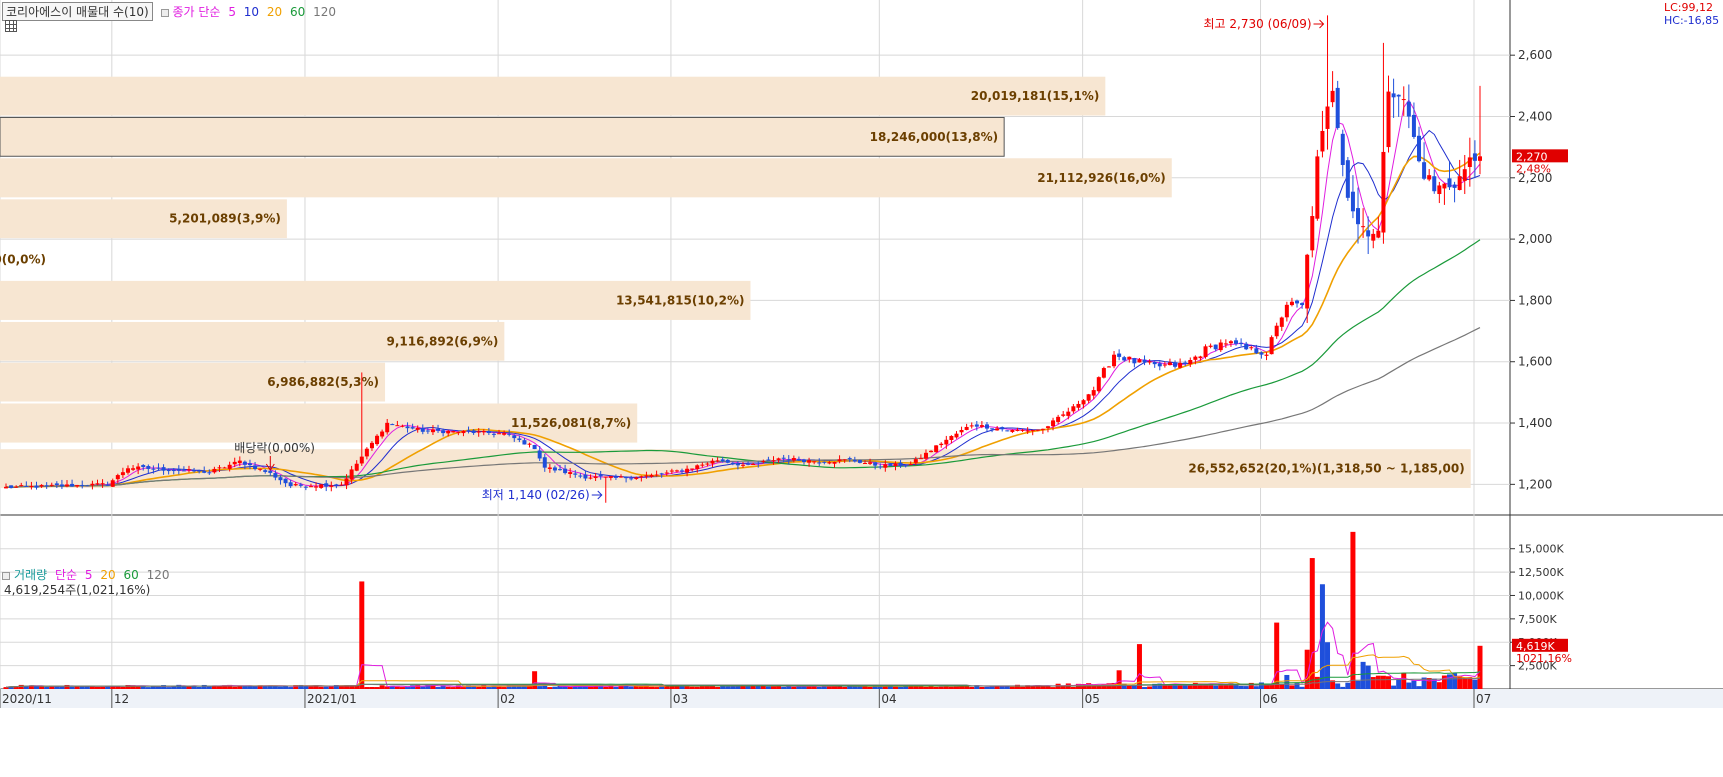 Image resolution: width=1723 pixels, height=777 pixels. I want to click on volume-tick-label: 12,500K, so click(1541, 572).